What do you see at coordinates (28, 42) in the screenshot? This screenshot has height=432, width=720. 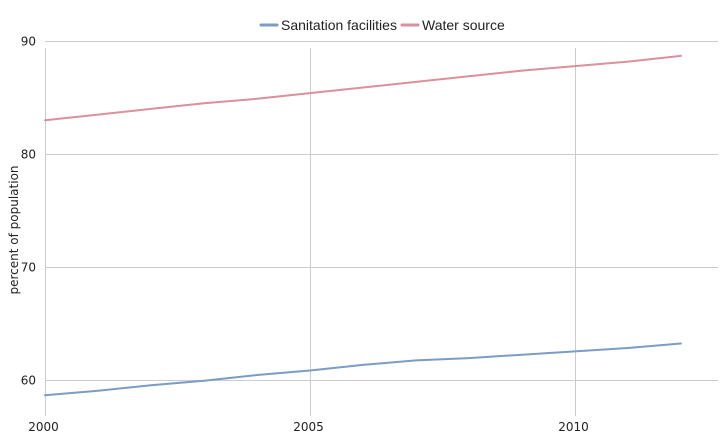 I see `y-tick-label: 90` at bounding box center [28, 42].